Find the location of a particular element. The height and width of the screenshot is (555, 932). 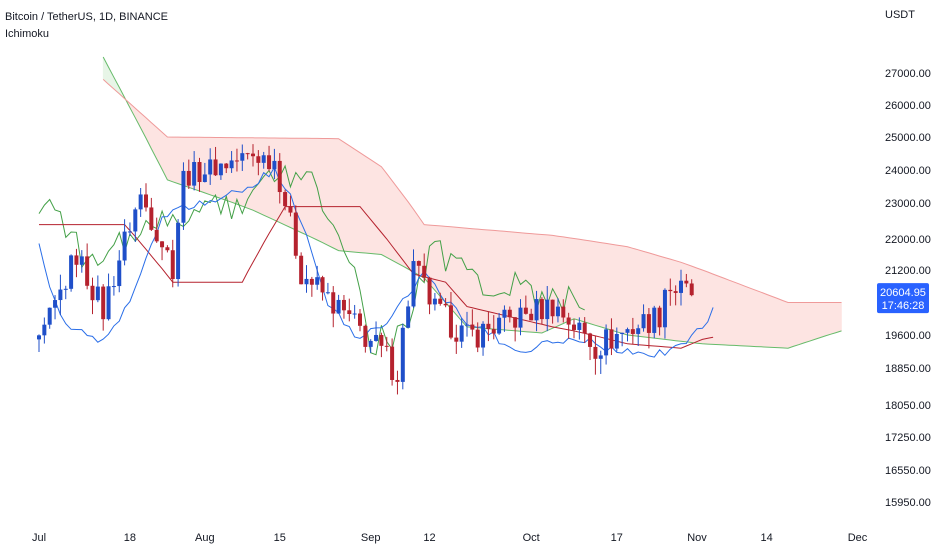

time-tick-label: Aug is located at coordinates (205, 538).